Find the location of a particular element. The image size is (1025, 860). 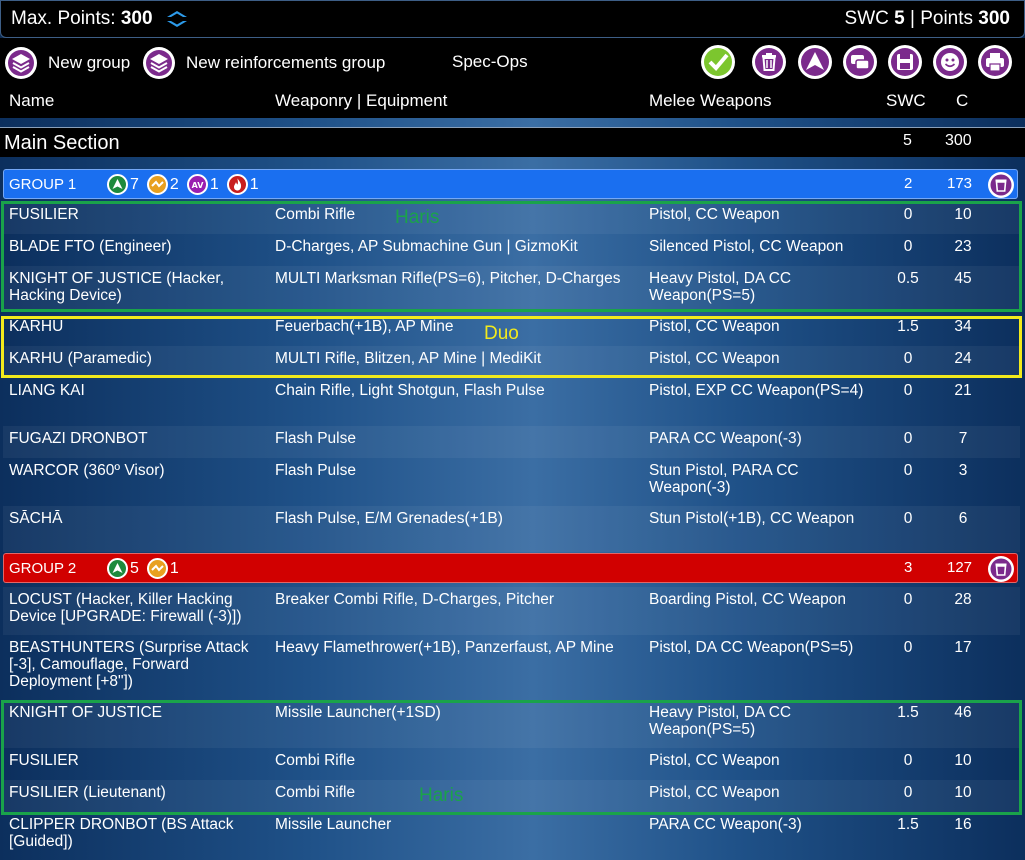

group-cost: 173 is located at coordinates (960, 183).